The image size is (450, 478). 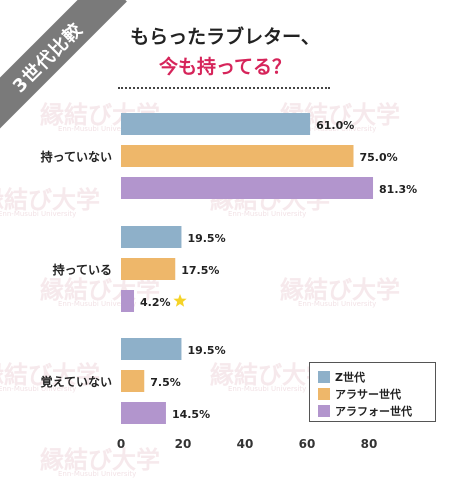 I want to click on bar-value-label: 81.3%, so click(x=398, y=189).